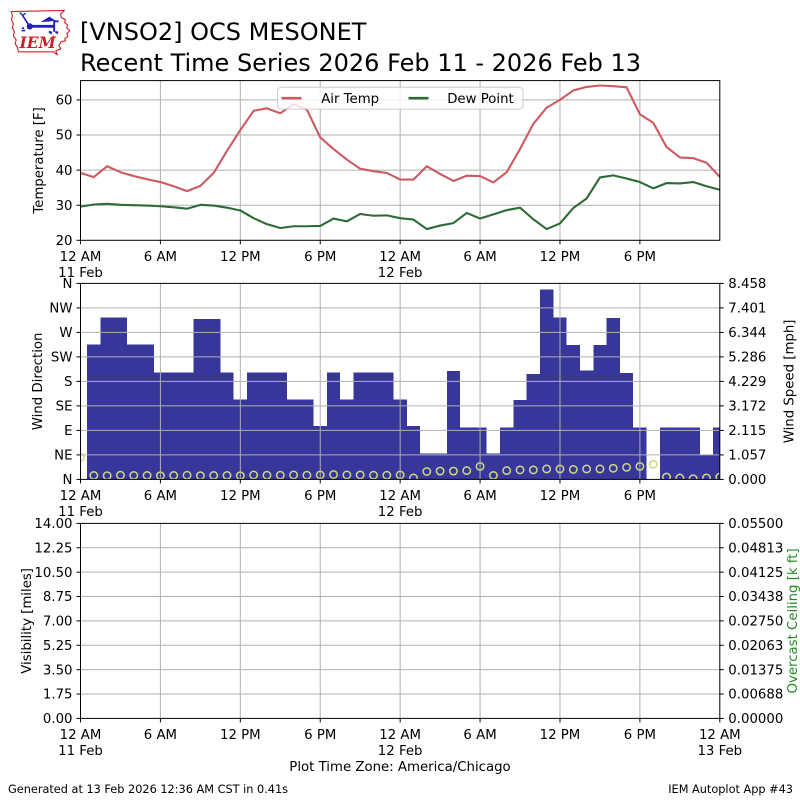 The height and width of the screenshot is (800, 800). What do you see at coordinates (64, 171) in the screenshot?
I see `y-tick-label: 40` at bounding box center [64, 171].